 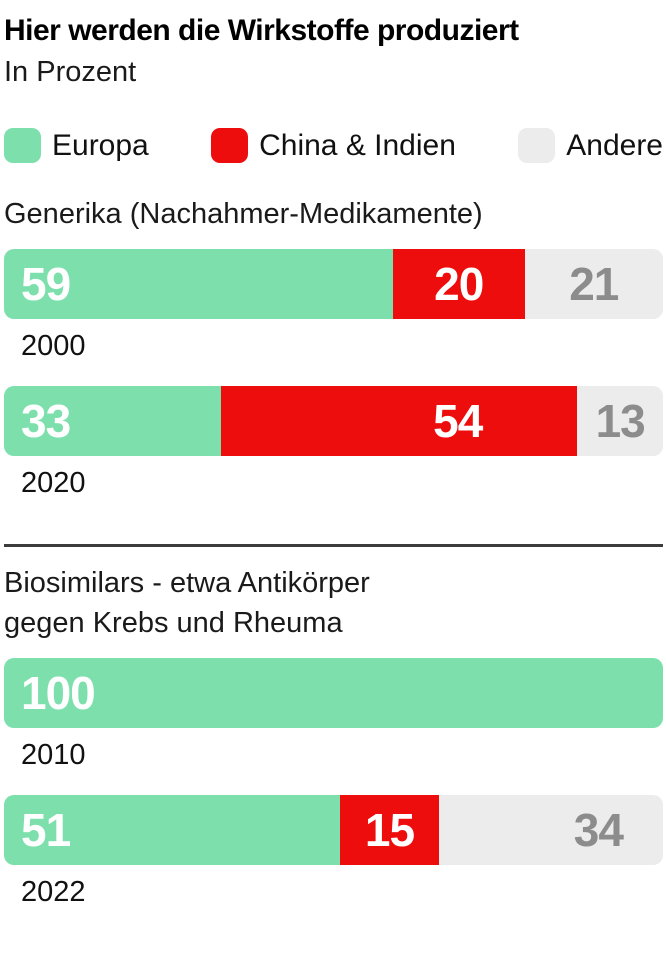 I want to click on bar-row: 33 54 13 2020, so click(x=333, y=443).